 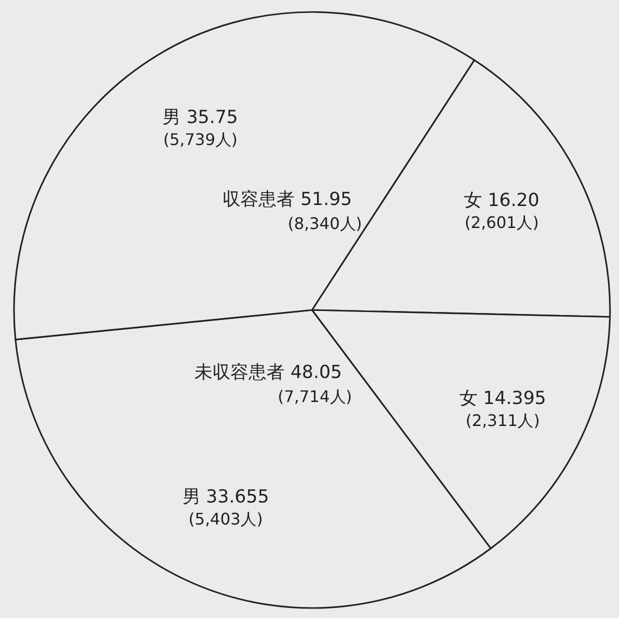 What do you see at coordinates (502, 211) in the screenshot?
I see `slice-label: 女 16.20 (2,601人)` at bounding box center [502, 211].